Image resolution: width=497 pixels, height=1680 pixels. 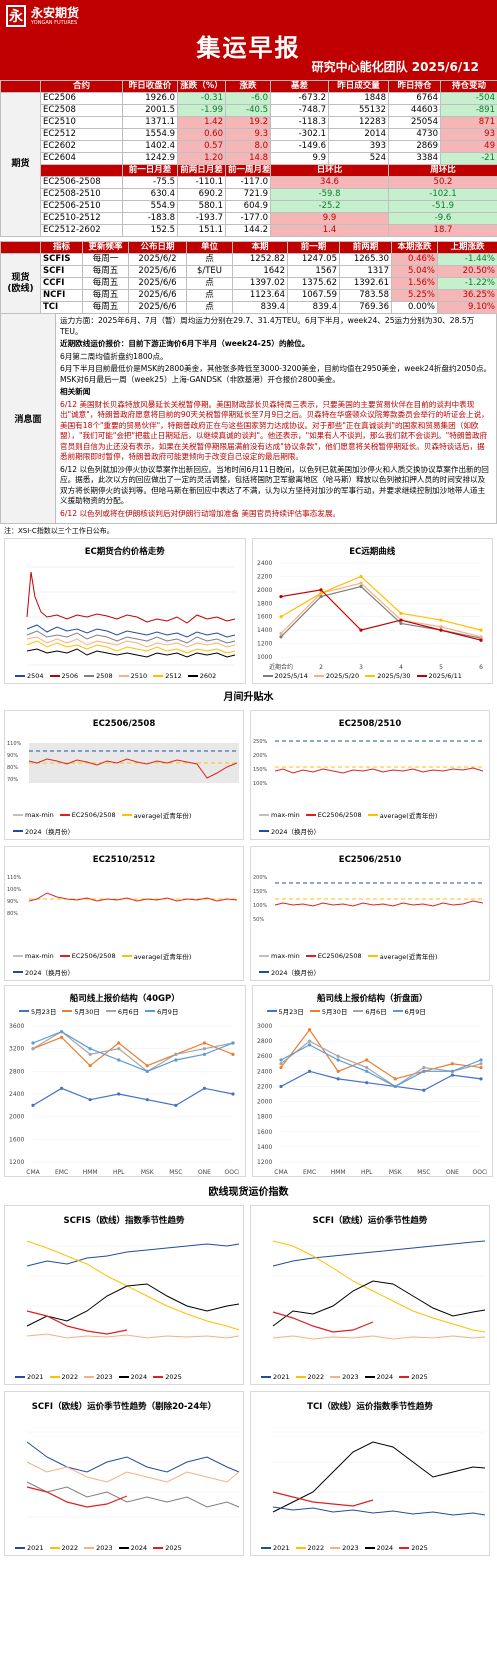 What do you see at coordinates (16, 16) in the screenshot?
I see `logo-icon: 永` at bounding box center [16, 16].